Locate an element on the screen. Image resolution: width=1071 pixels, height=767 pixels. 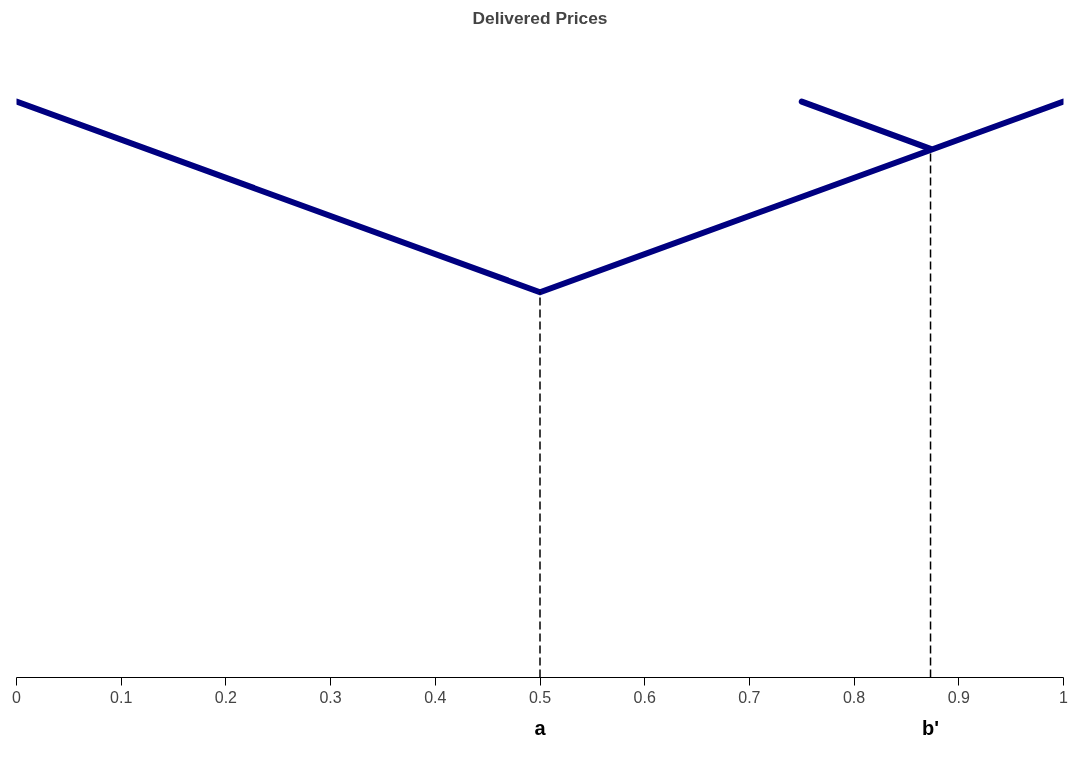
ref-line-label: a is located at coordinates (540, 727).